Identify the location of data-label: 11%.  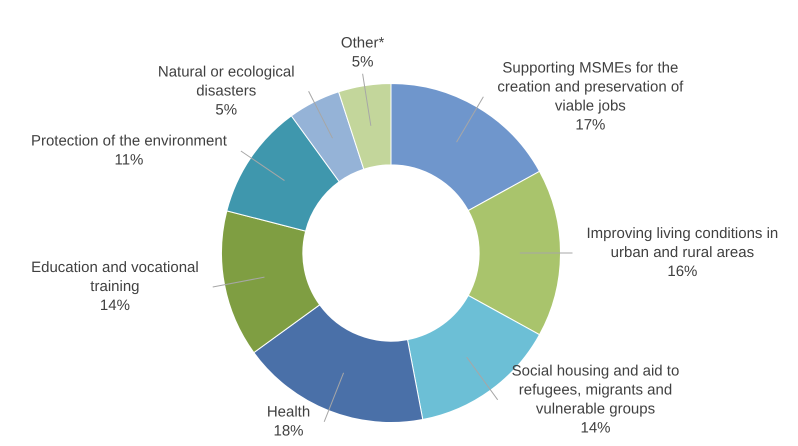
(129, 160).